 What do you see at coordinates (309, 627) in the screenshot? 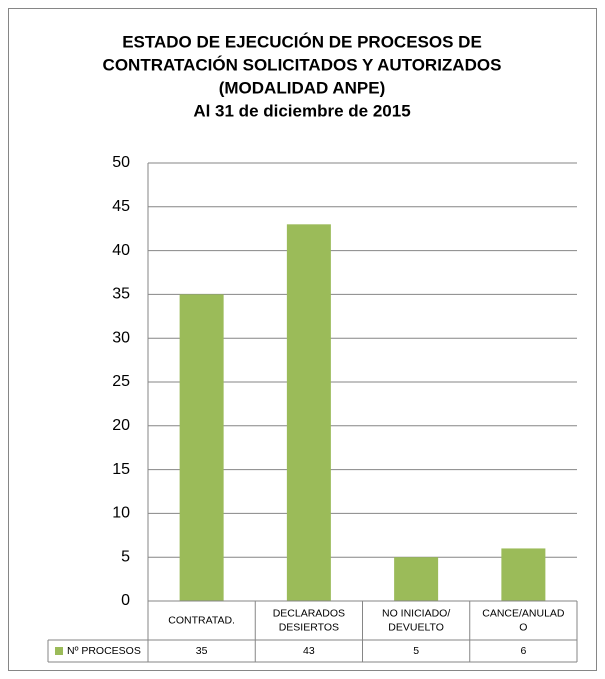
I see `x-tick-line: DESIERTOS` at bounding box center [309, 627].